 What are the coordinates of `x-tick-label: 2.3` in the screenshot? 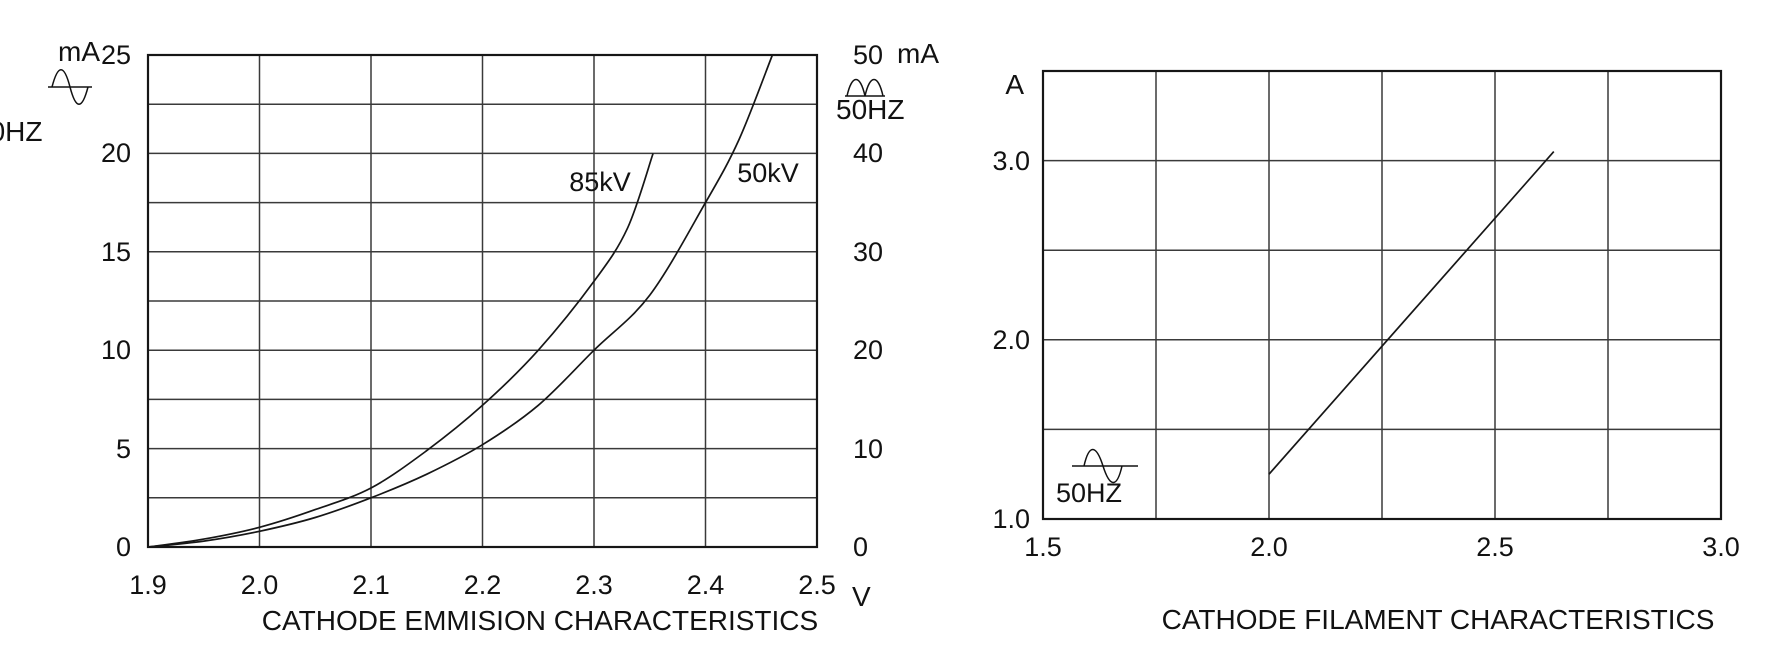 It's located at (594, 585).